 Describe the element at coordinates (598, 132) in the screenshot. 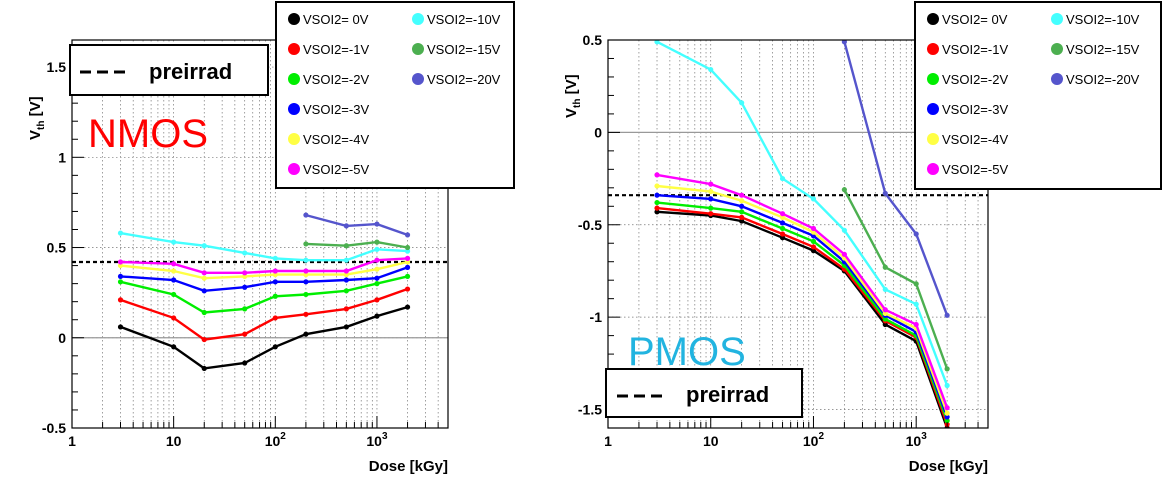

I see `y-tick-label: 0` at that location.